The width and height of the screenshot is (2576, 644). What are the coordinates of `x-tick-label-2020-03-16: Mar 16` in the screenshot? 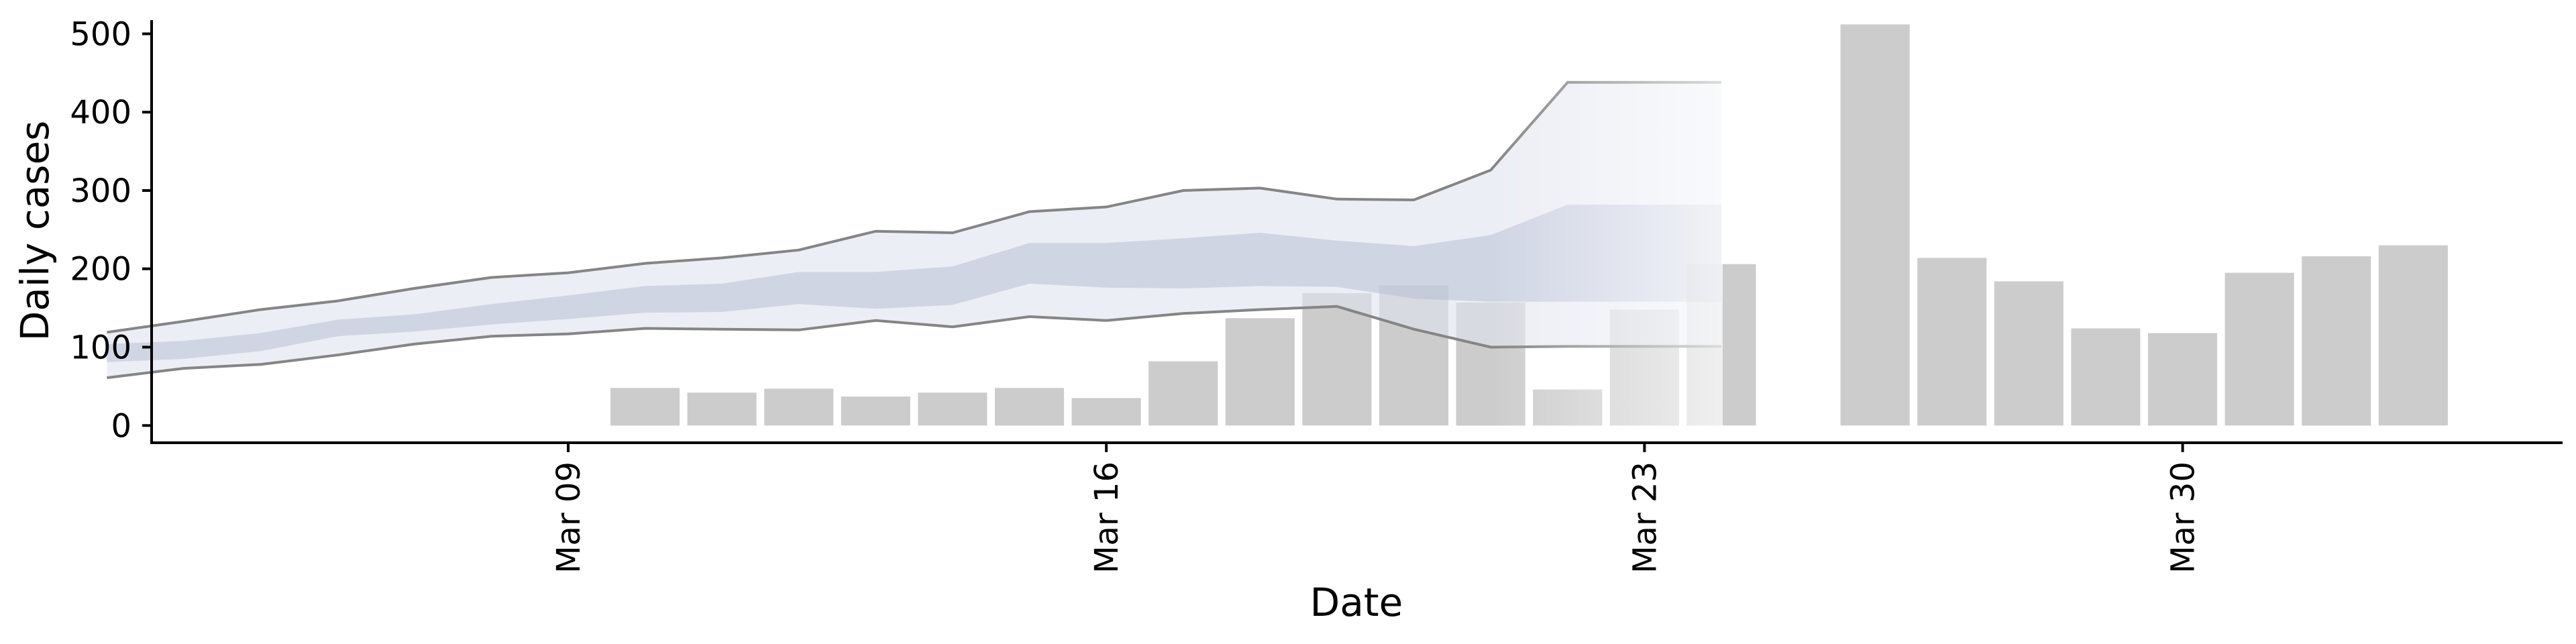 It's located at (1107, 518).